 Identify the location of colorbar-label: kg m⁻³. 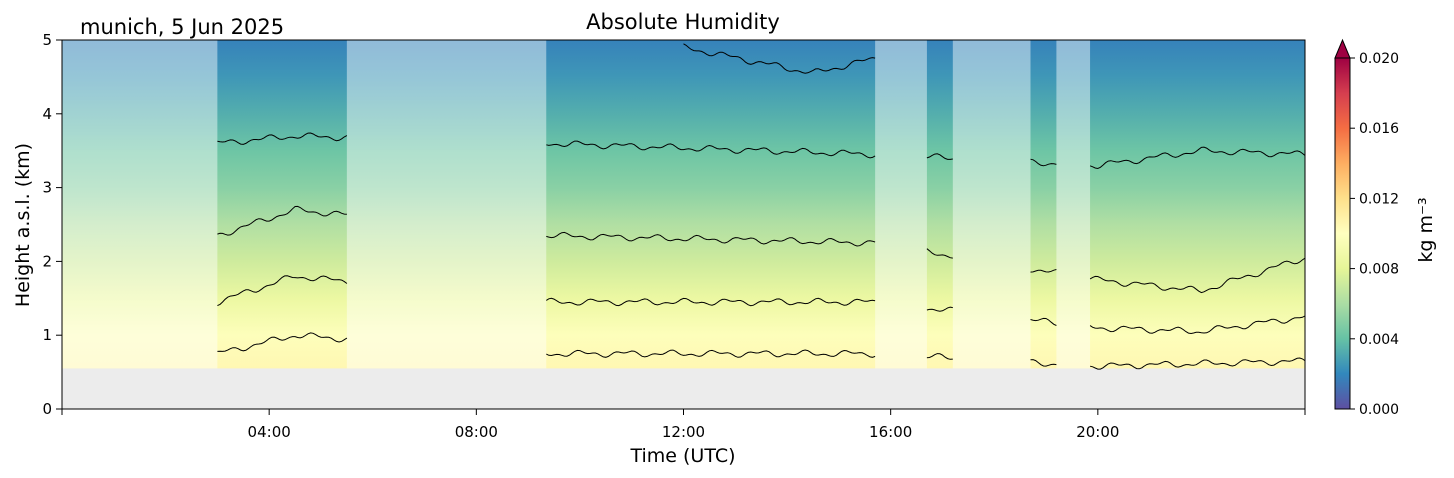
(1426, 229).